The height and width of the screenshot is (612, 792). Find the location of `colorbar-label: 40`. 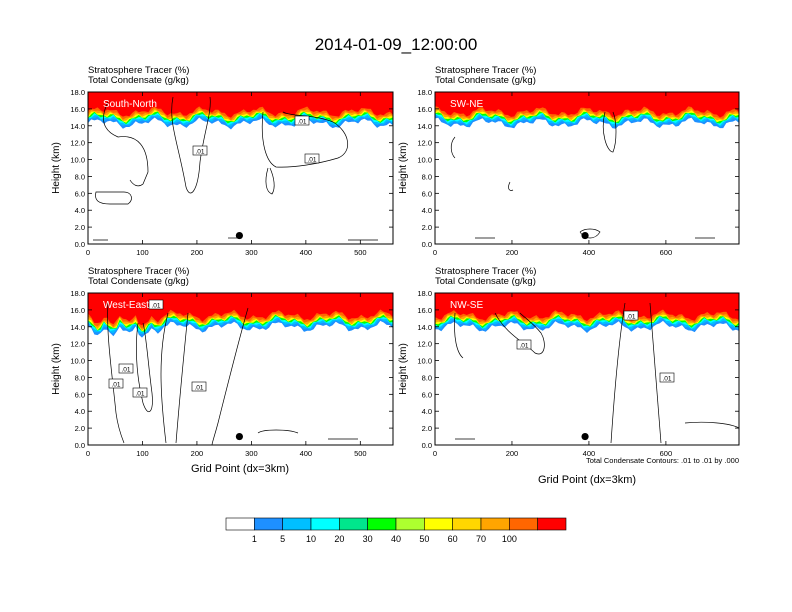

colorbar-label: 40 is located at coordinates (396, 539).